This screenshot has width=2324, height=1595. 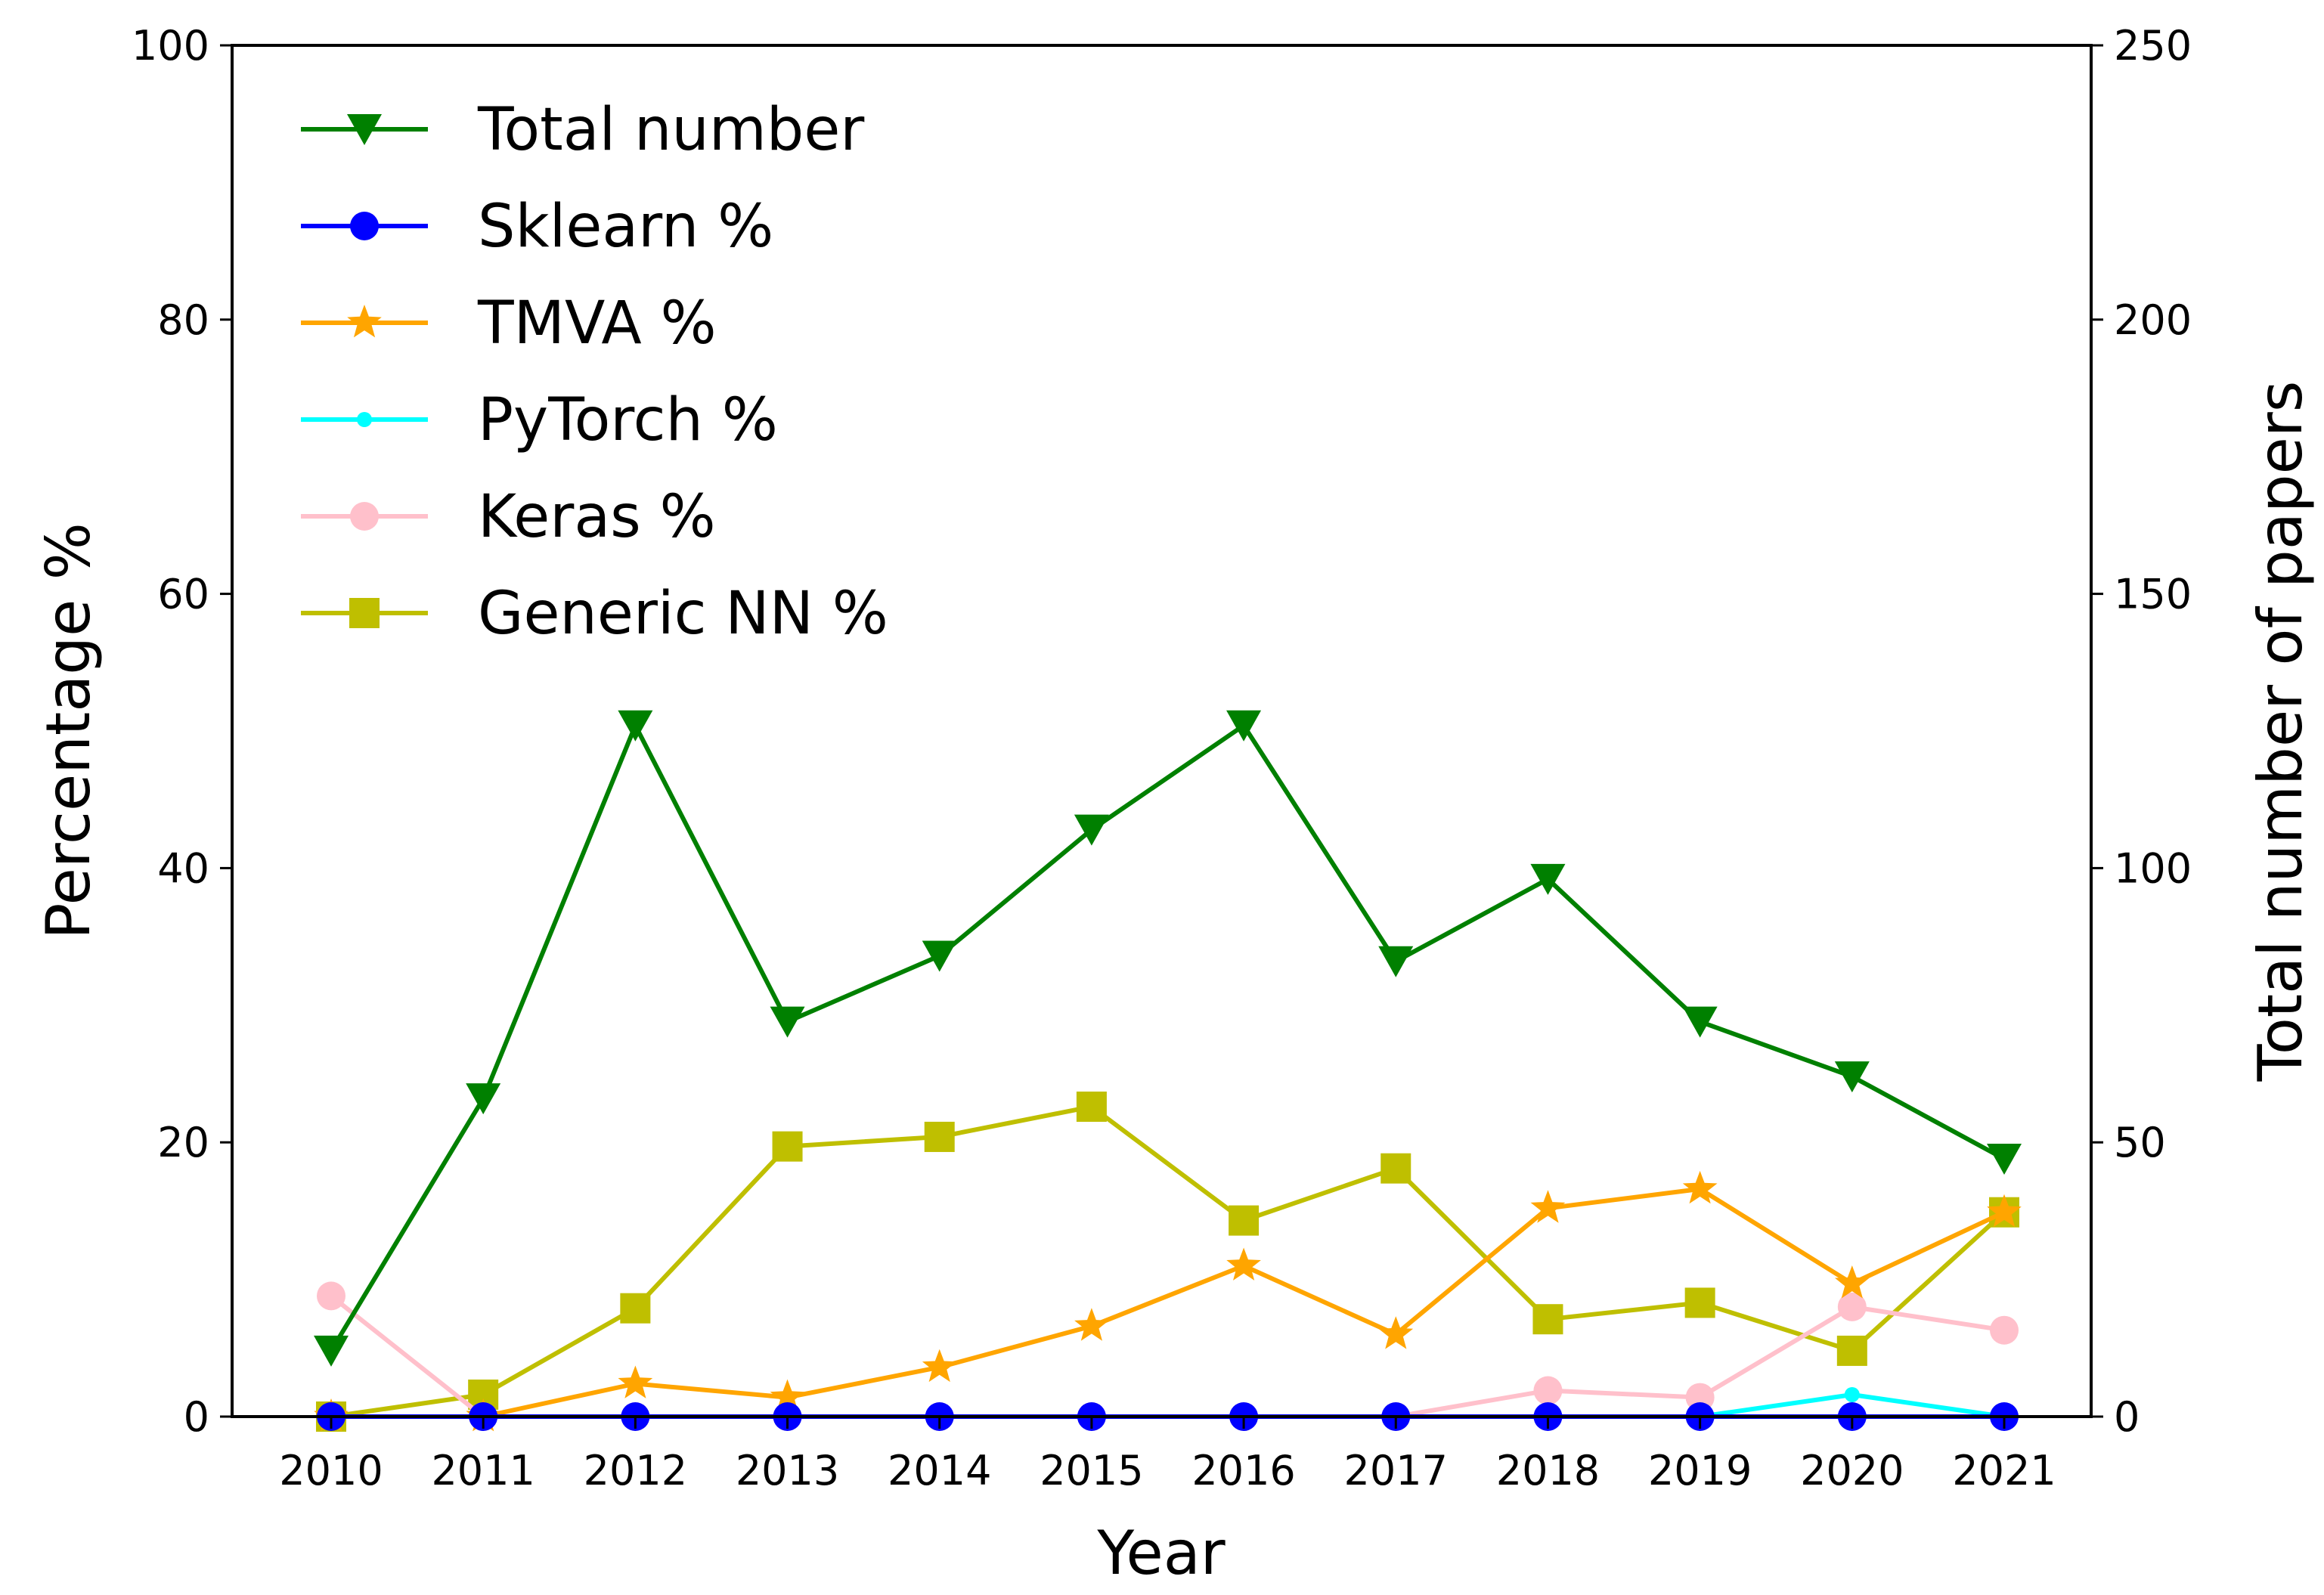 I want to click on right-y-tick-label: 150, so click(x=2153, y=594).